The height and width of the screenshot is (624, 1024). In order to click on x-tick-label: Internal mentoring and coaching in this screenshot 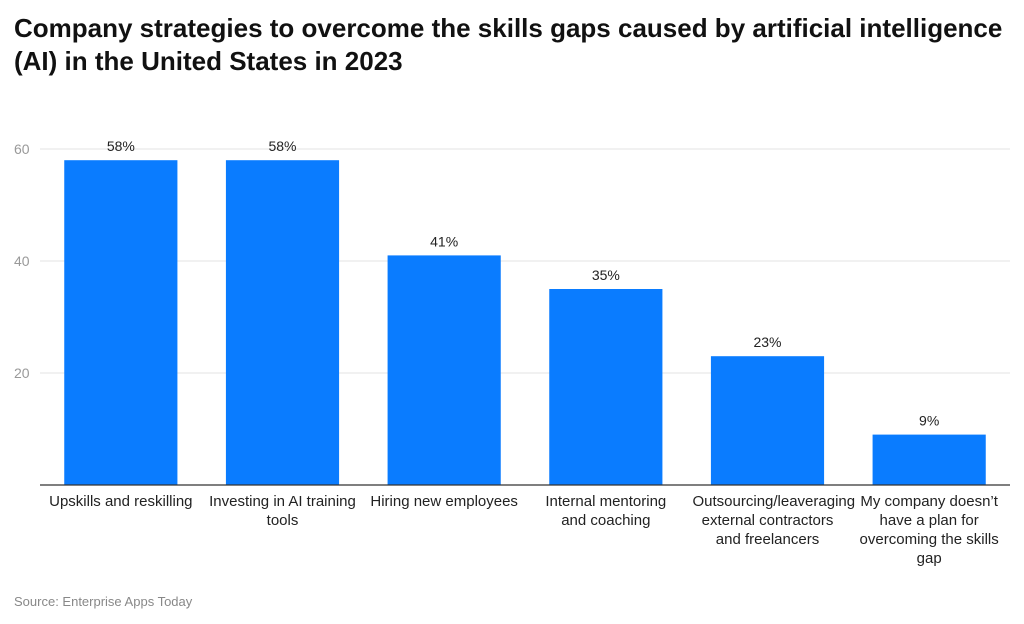, I will do `click(606, 511)`.